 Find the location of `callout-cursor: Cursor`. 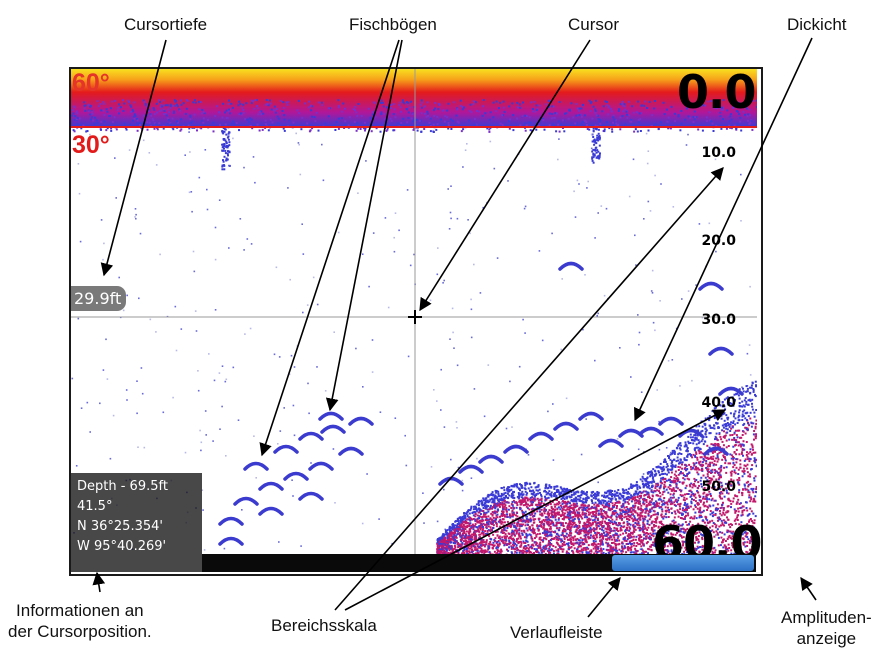

callout-cursor: Cursor is located at coordinates (594, 24).